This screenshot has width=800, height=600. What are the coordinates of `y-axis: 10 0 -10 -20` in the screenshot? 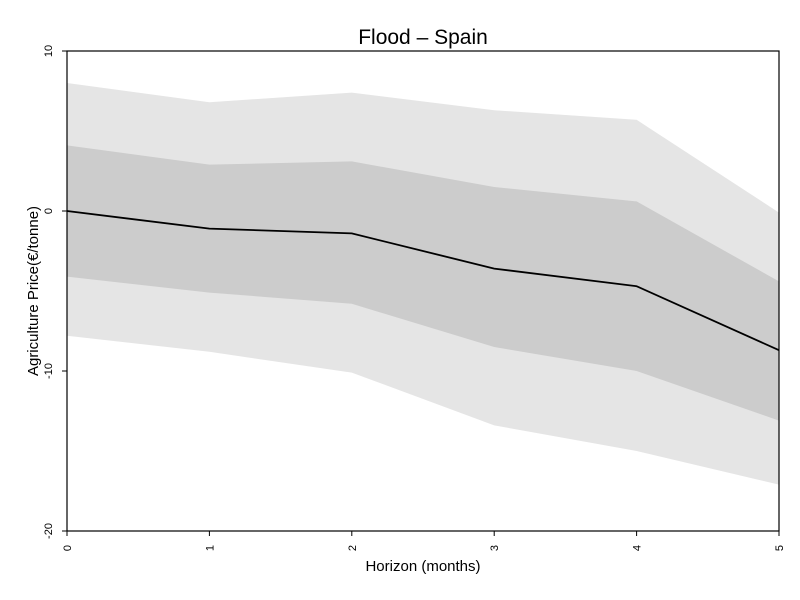 It's located at (55, 292).